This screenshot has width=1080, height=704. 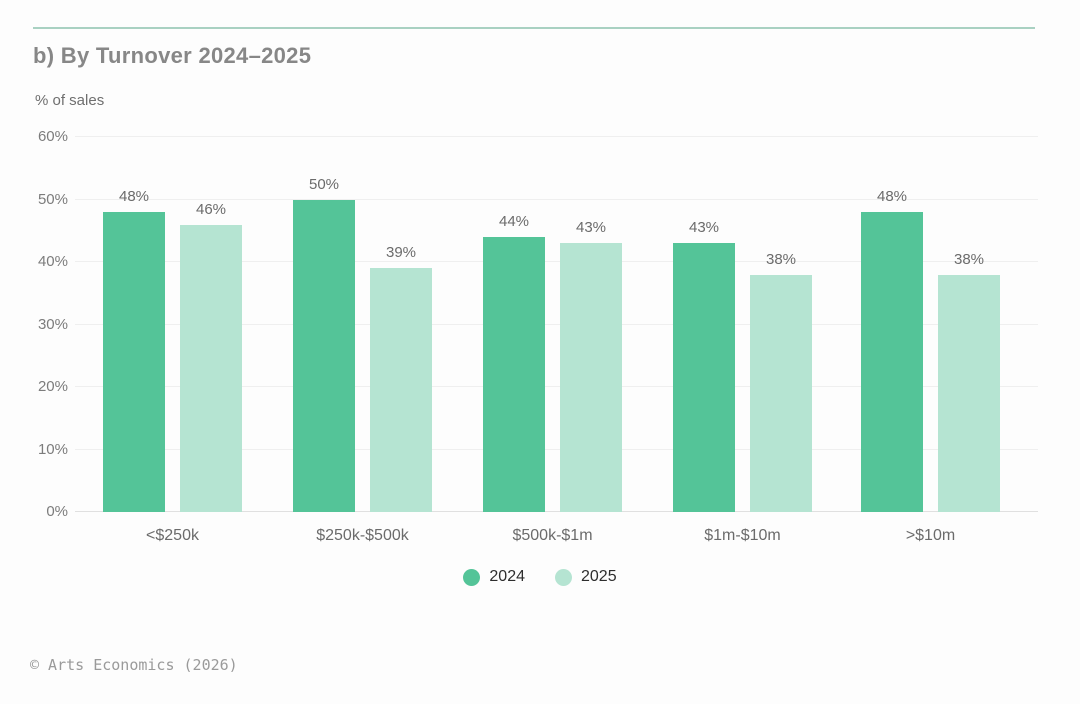 What do you see at coordinates (514, 221) in the screenshot?
I see `bar-value-label: 44%` at bounding box center [514, 221].